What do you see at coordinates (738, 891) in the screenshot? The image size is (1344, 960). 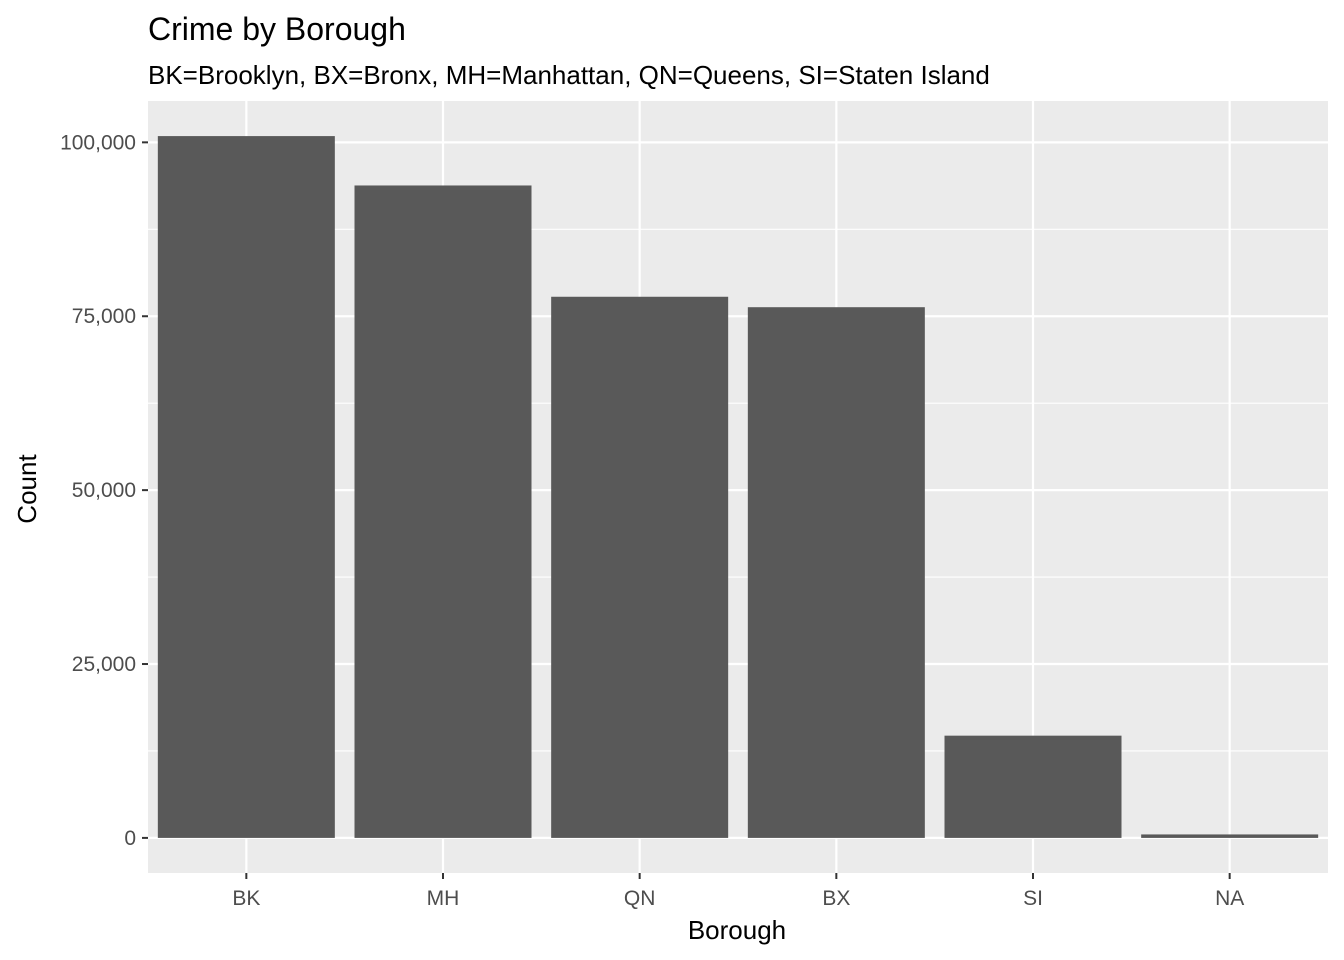 I see `x-axis: BK MH QN BX SI NA` at bounding box center [738, 891].